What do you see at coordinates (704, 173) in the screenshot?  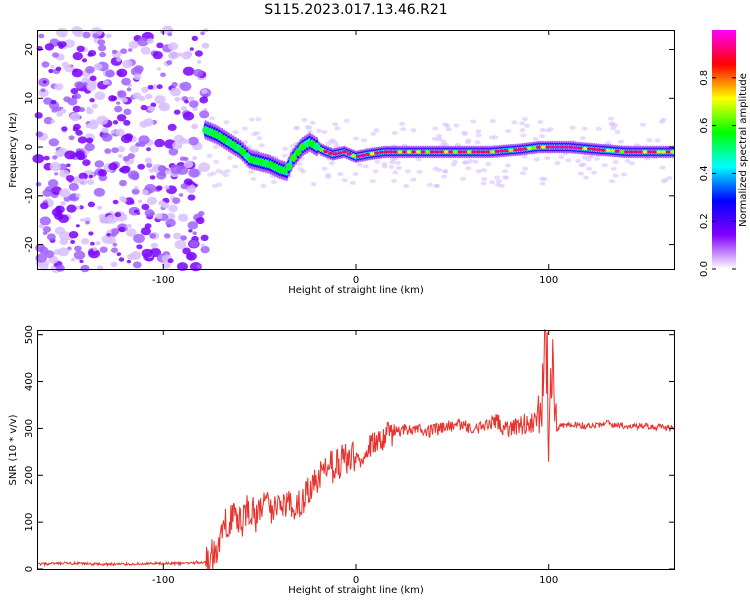 I see `colorbar-tick-label: 0.4` at bounding box center [704, 173].